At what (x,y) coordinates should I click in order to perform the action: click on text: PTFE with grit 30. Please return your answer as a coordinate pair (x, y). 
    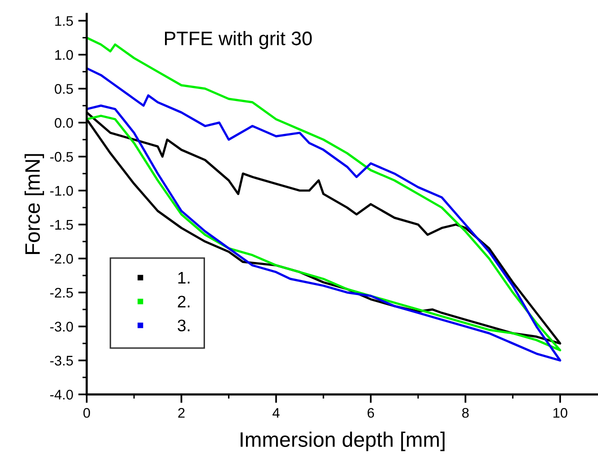
    Looking at the image, I should click on (238, 40).